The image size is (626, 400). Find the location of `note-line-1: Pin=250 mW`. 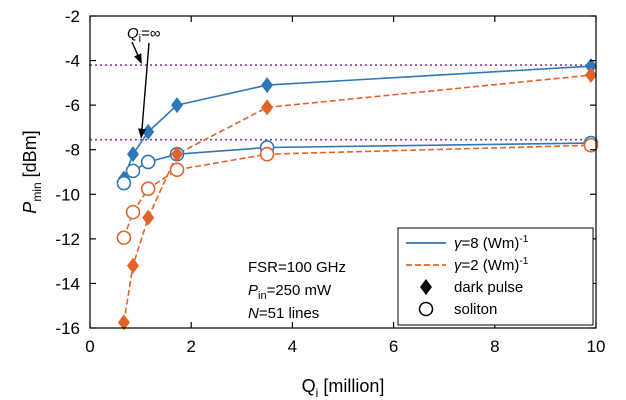

note-line-1: Pin=250 mW is located at coordinates (290, 292).